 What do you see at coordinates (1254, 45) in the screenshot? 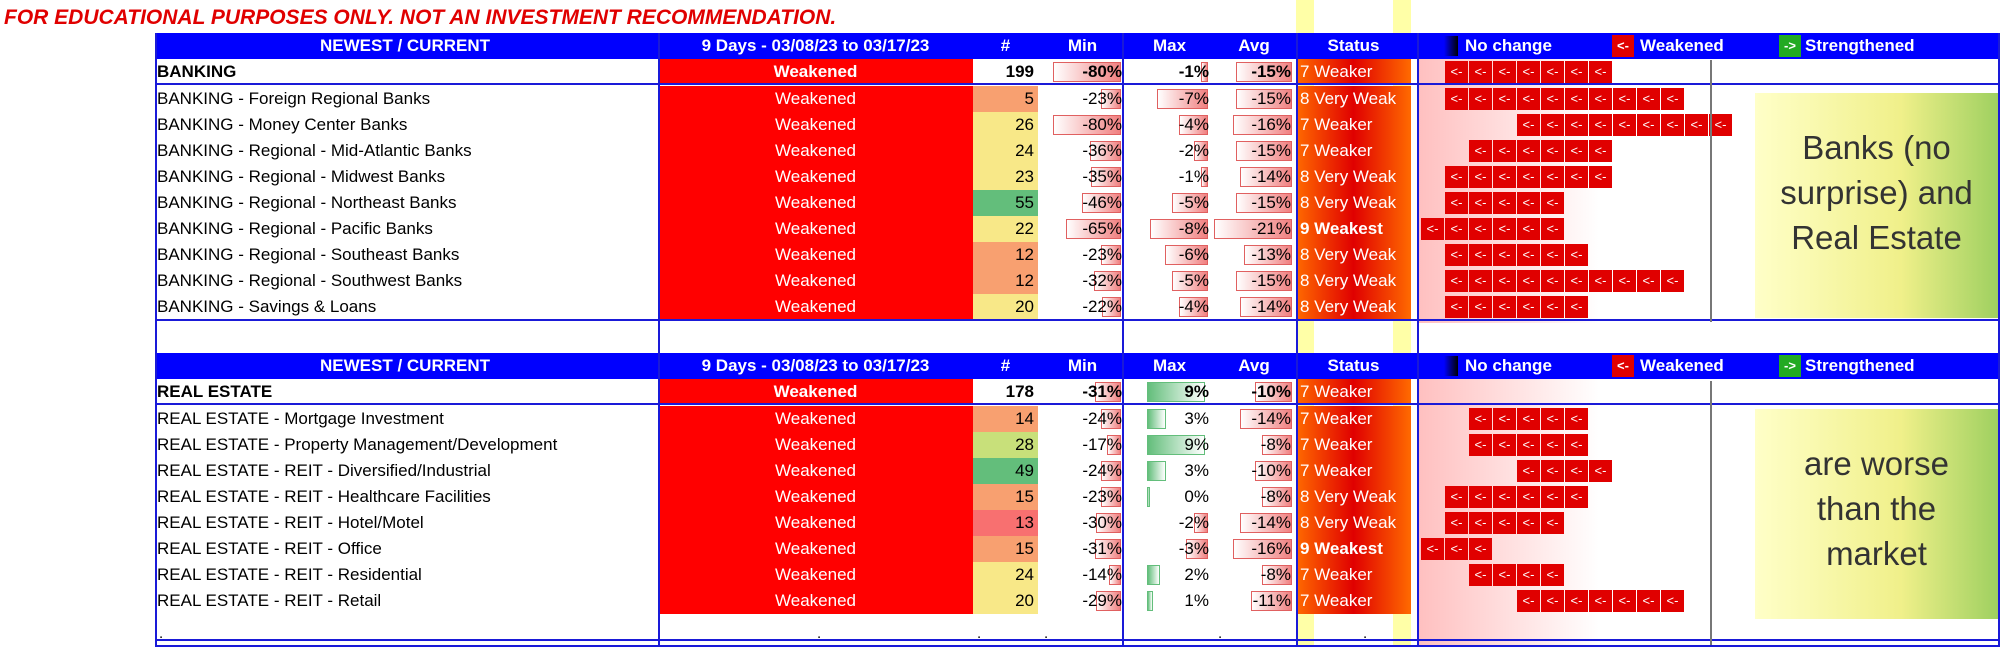
I see `header-avg: Avg` at bounding box center [1254, 45].